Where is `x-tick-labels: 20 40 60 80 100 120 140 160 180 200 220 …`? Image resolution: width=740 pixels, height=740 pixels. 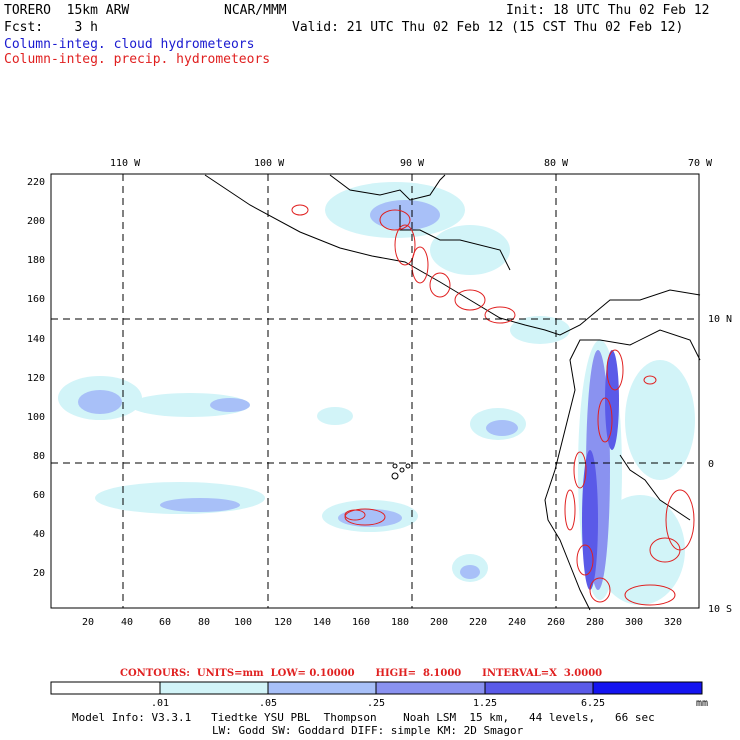 x-tick-labels: 20 40 60 80 100 120 140 160 180 200 220 … is located at coordinates (382, 622).